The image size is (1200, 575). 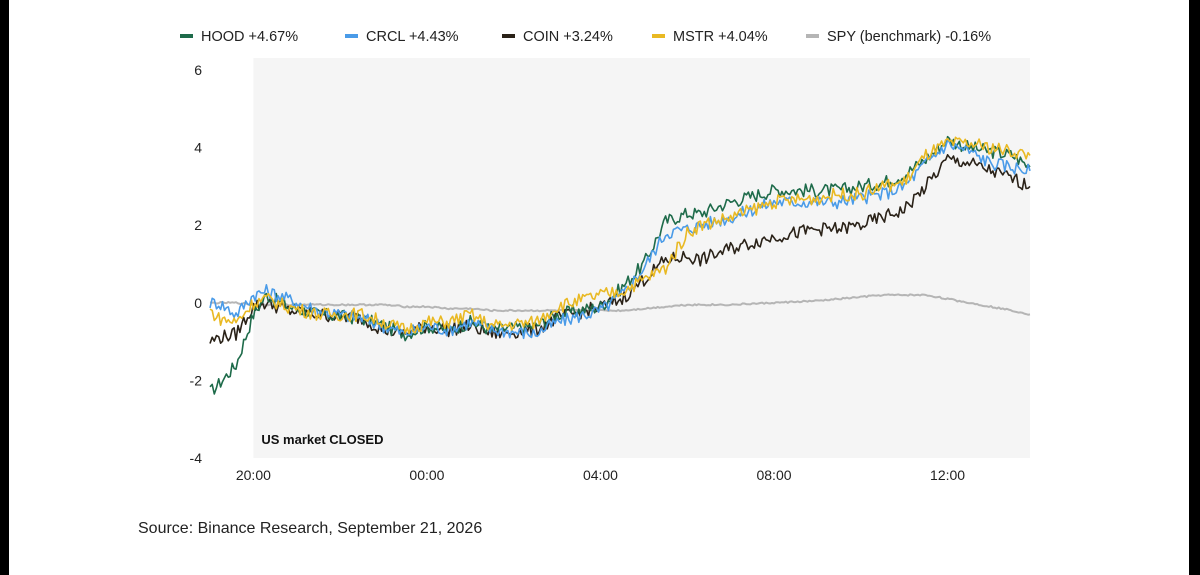 I want to click on series-line-spy, so click(x=620, y=304).